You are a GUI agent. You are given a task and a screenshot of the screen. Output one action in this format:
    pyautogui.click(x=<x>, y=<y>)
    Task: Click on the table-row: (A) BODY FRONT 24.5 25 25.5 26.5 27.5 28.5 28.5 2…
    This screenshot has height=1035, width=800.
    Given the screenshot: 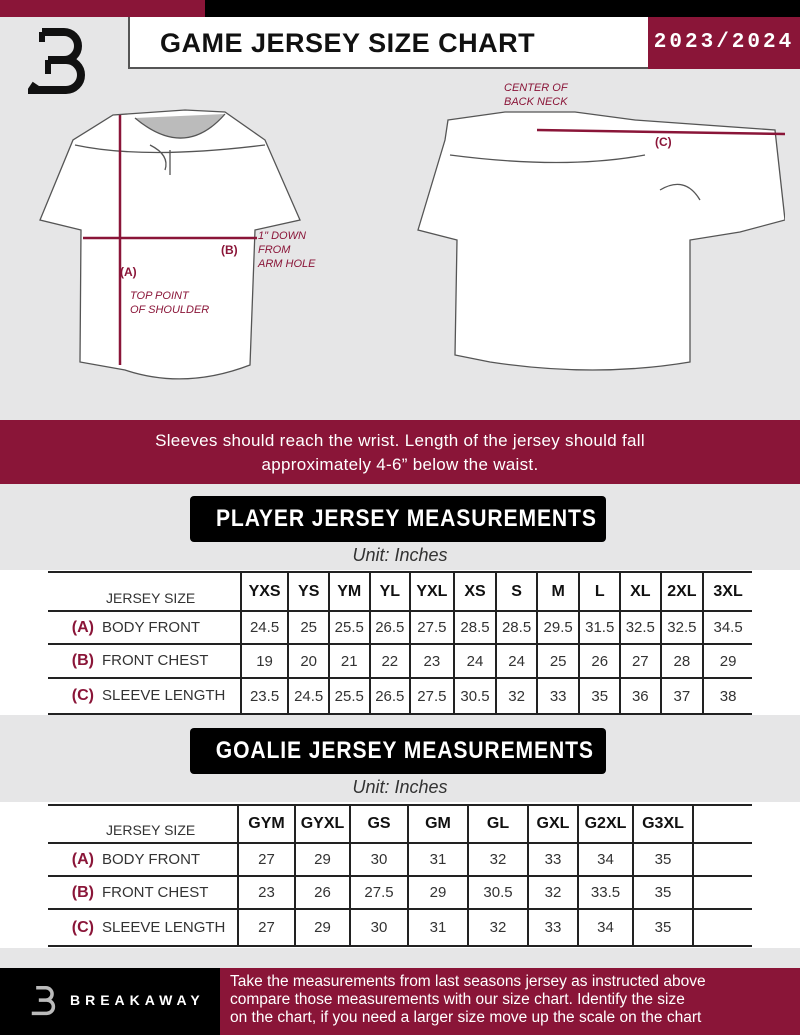 What is the action you would take?
    pyautogui.click(x=400, y=628)
    